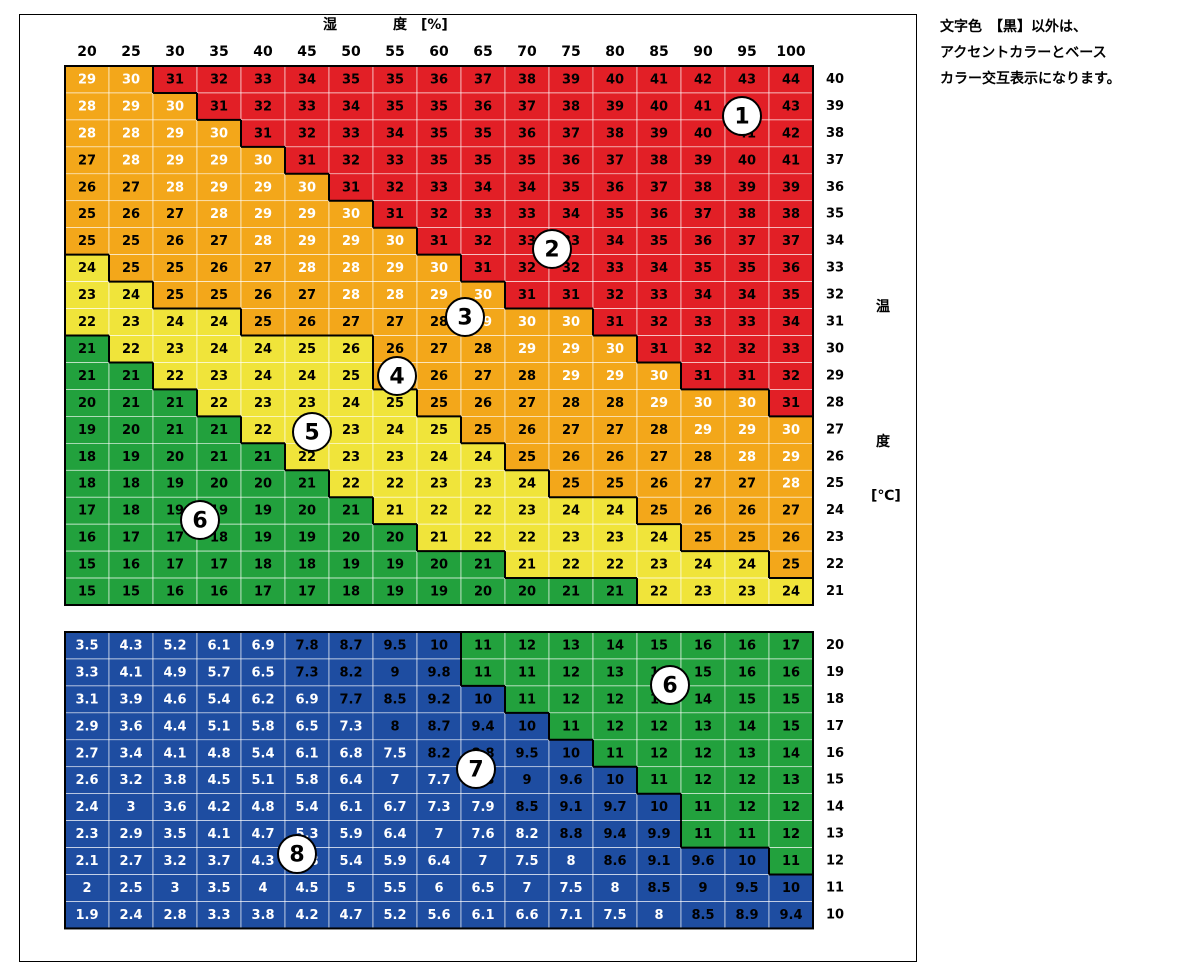 Image resolution: width=1200 pixels, height=974 pixels. I want to click on upper-grid-cell-value: 26, so click(571, 457).